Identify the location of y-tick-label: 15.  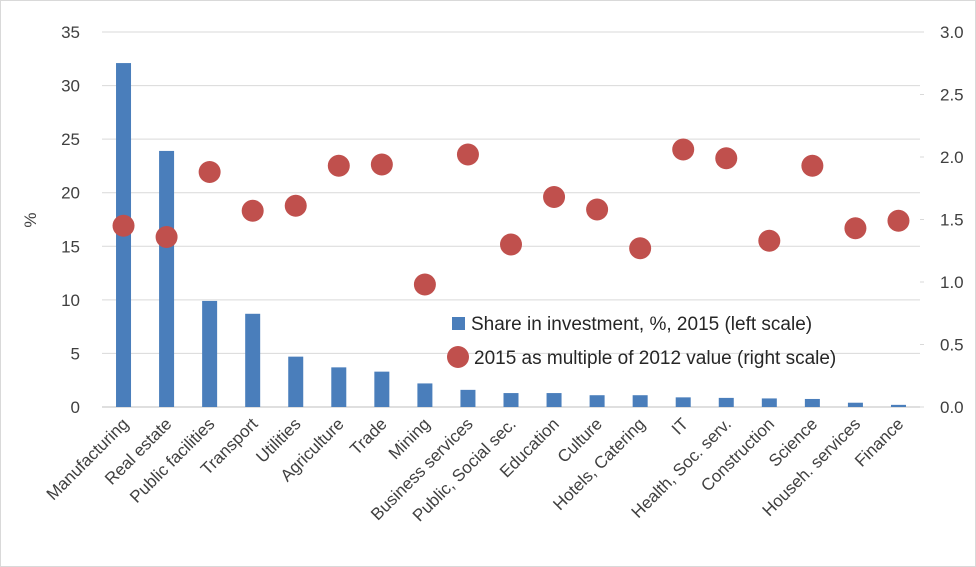
(70, 246).